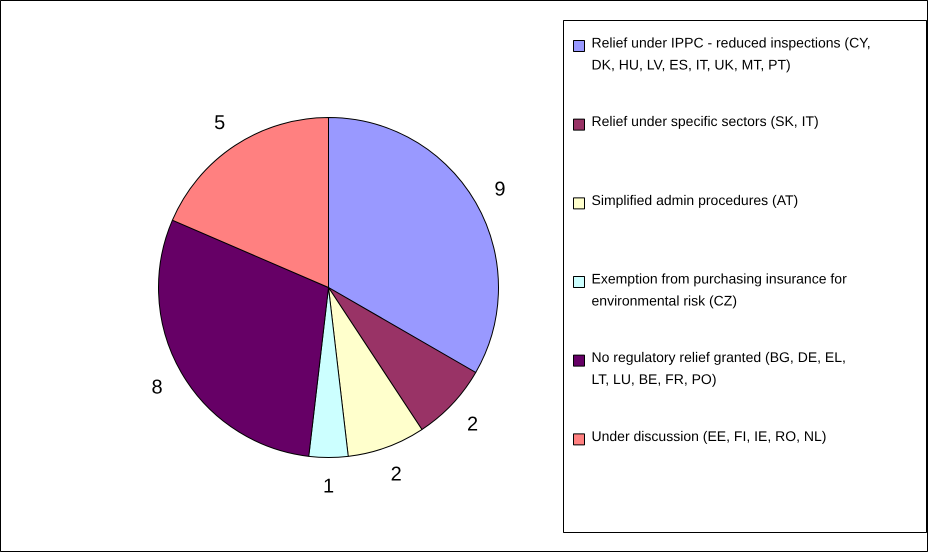  What do you see at coordinates (695, 200) in the screenshot?
I see `legend-label: Simplified admin procedures (AT)` at bounding box center [695, 200].